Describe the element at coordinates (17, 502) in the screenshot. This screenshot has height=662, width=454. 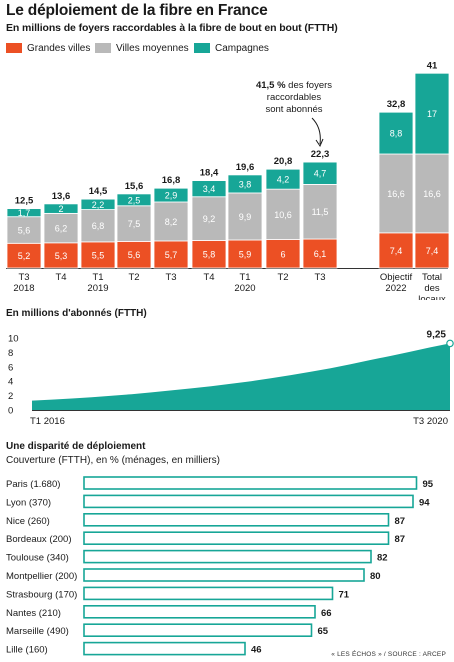
I see `city-name: Lyon` at that location.